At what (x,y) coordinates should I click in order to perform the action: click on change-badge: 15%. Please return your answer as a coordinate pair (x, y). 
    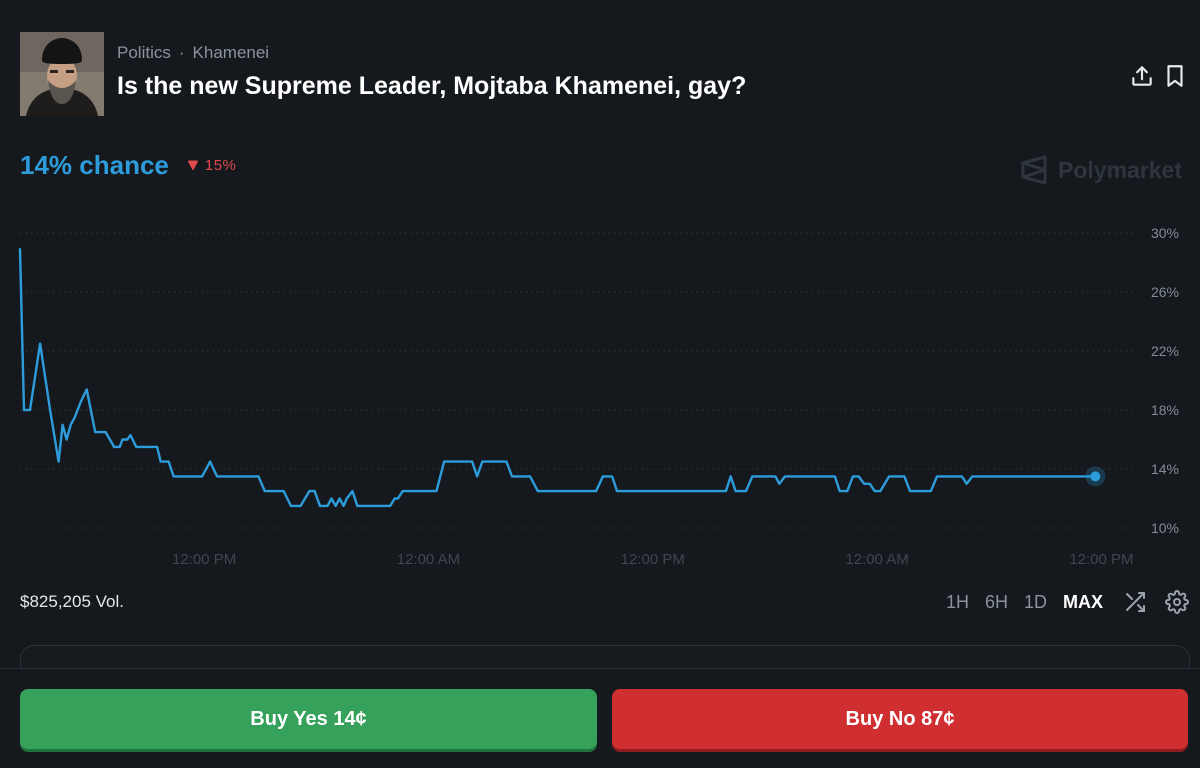
    Looking at the image, I should click on (212, 165).